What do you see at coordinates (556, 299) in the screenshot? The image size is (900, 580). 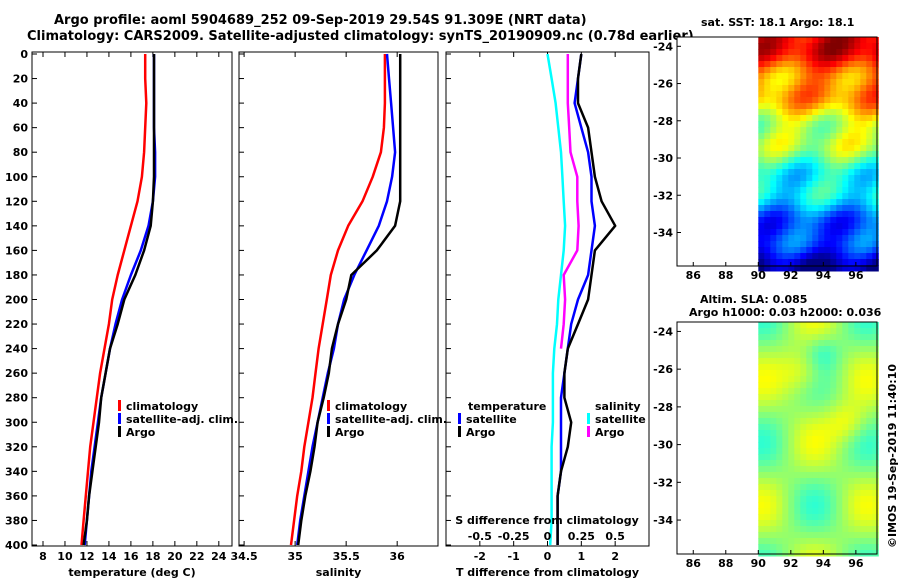 I see `series-line-salinity-satellite` at bounding box center [556, 299].